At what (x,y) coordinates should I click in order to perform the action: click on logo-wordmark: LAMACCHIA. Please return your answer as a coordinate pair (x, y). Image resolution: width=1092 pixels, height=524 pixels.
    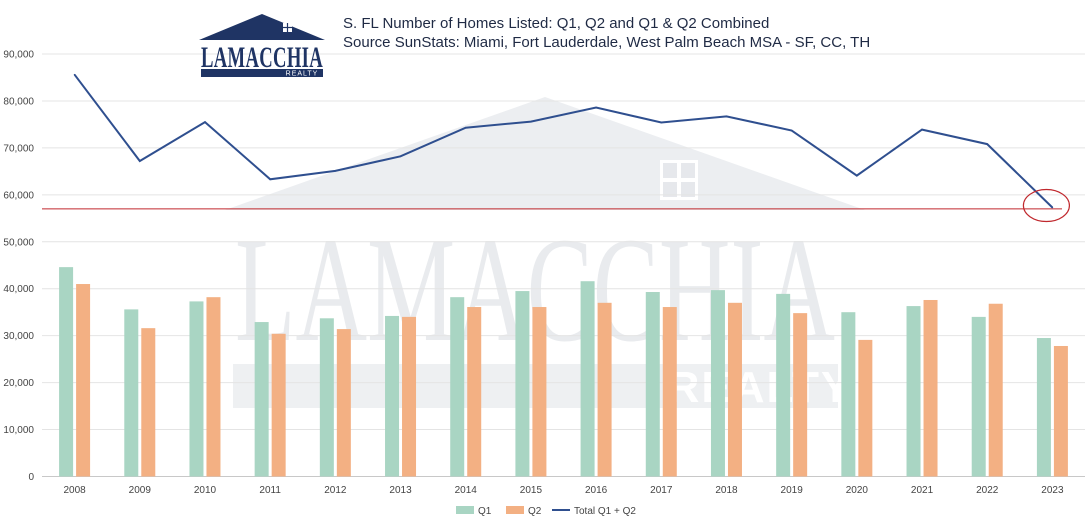
    Looking at the image, I should click on (262, 57).